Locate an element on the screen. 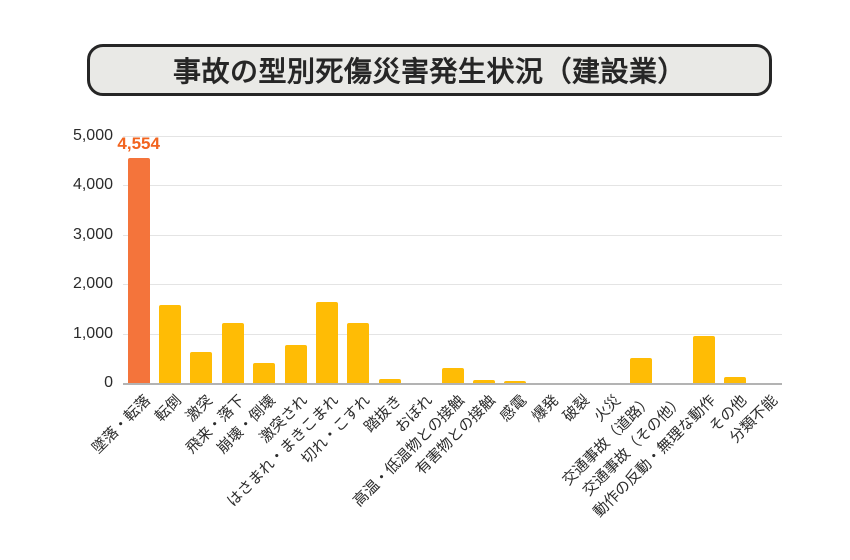 This screenshot has width=850, height=560. bar-激突され is located at coordinates (295, 363).